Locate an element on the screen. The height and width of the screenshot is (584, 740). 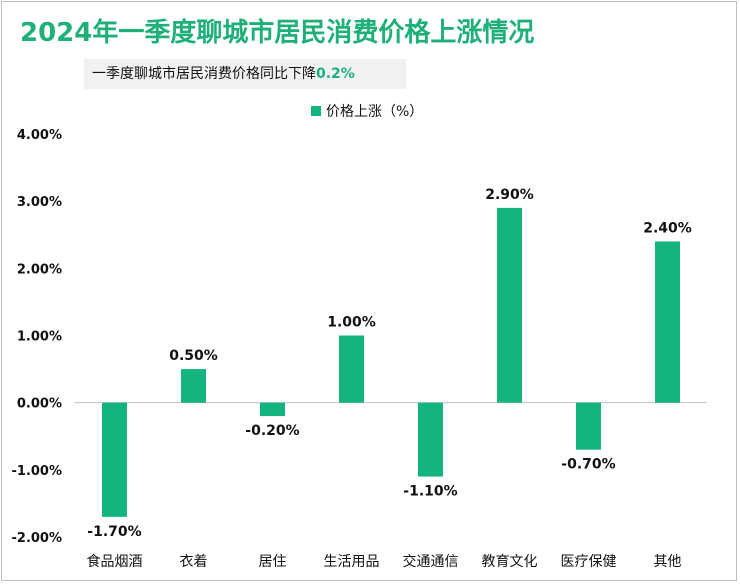
y-tick-label: 1.00% is located at coordinates (39, 337).